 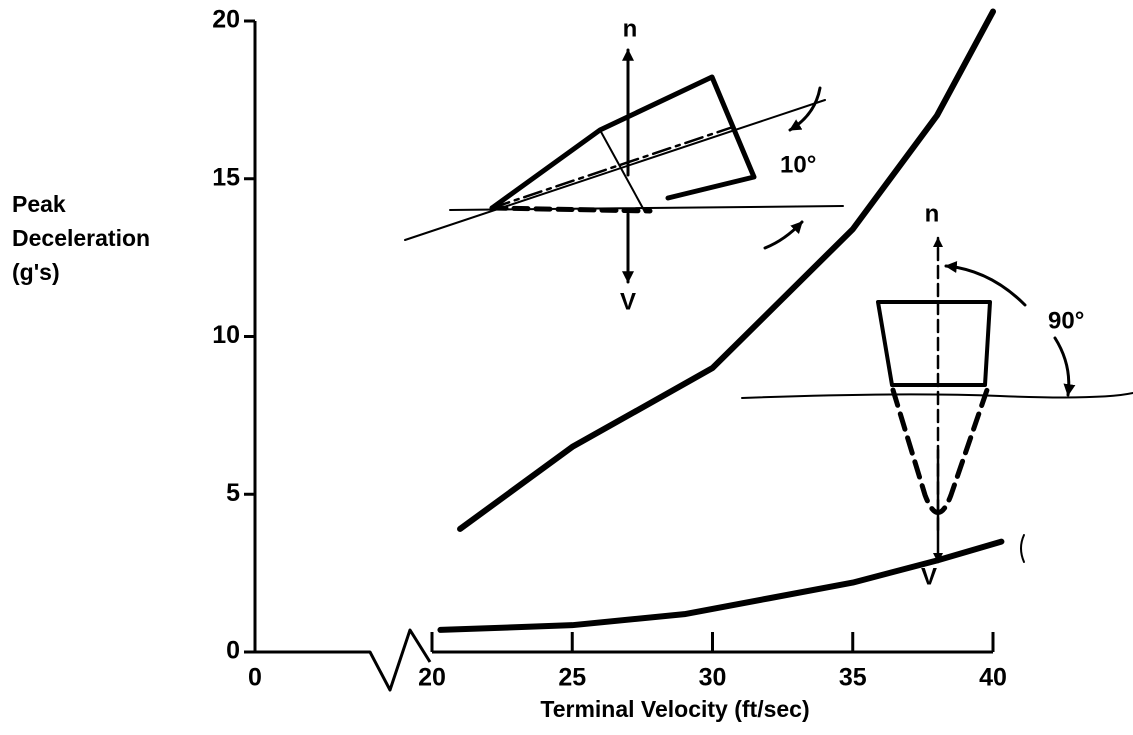 I want to click on y-tick-label: 20, so click(x=226, y=20).